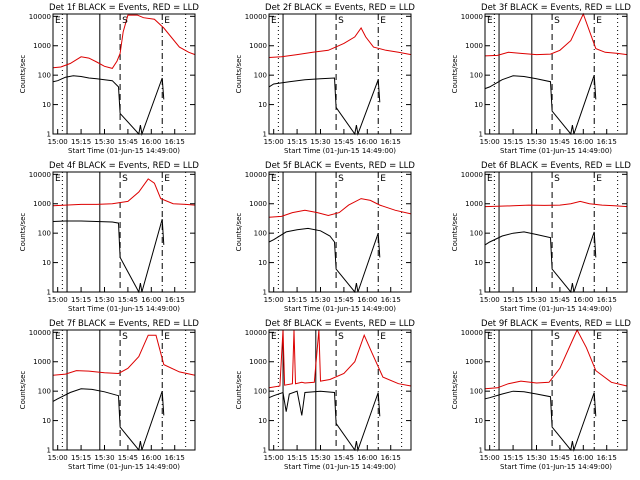 The height and width of the screenshot is (480, 640). What do you see at coordinates (340, 166) in the screenshot?
I see `panel-title: Det 5f BLACK = Events, RED = LLD` at bounding box center [340, 166].